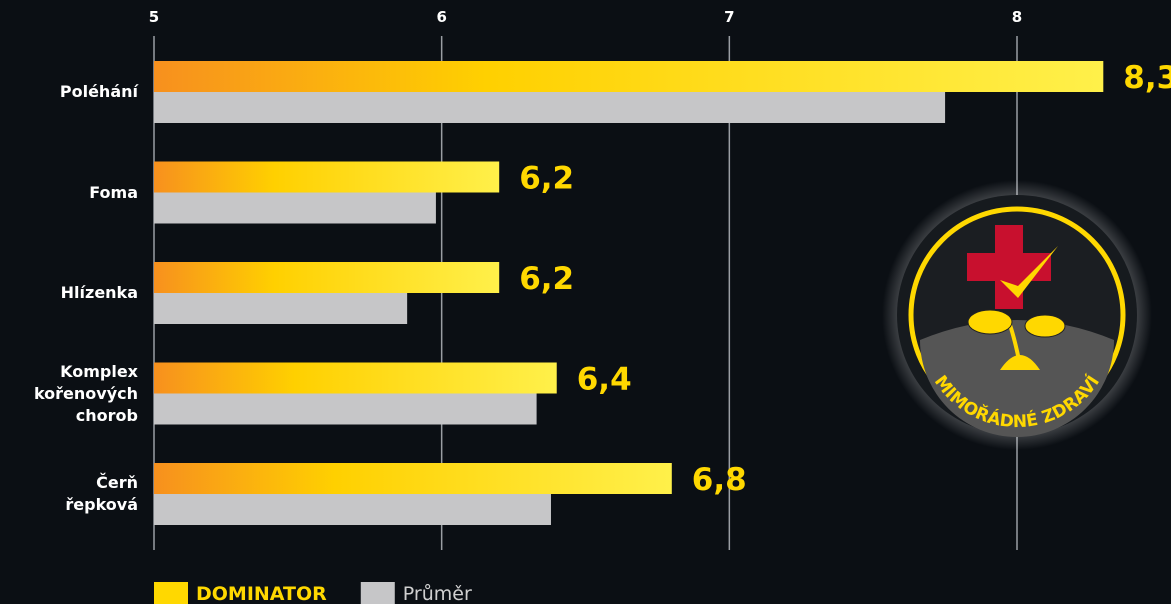 The height and width of the screenshot is (604, 1171). Describe the element at coordinates (98, 91) in the screenshot. I see `category-label: Poléhání` at that location.